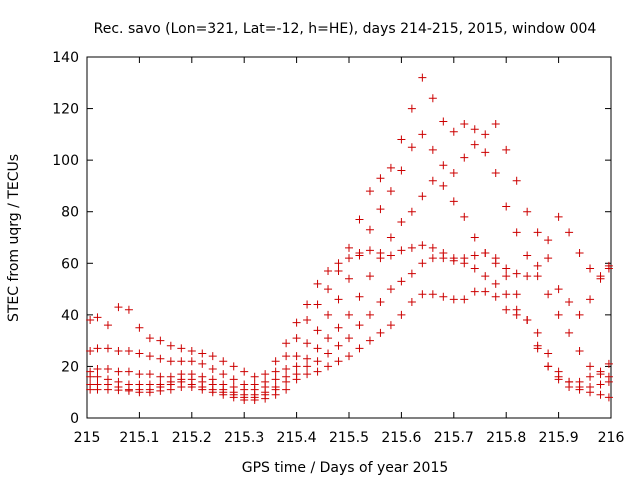 The width and height of the screenshot is (640, 480). I want to click on y-tick-label: 40, so click(70, 316).